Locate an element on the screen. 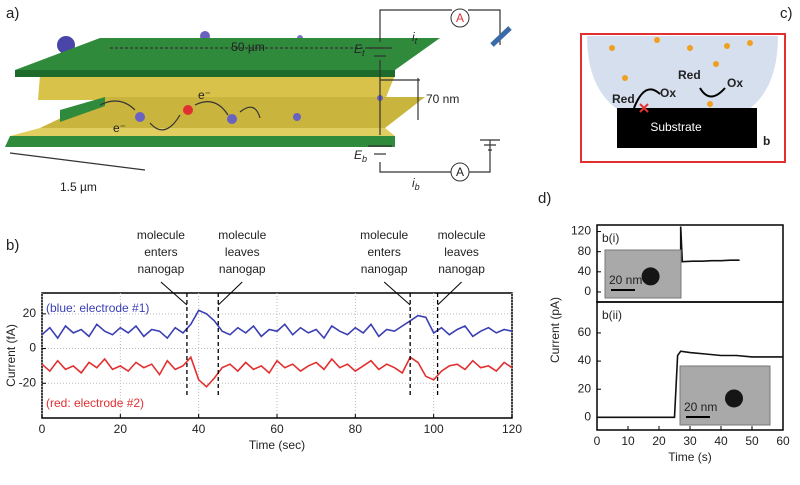  substrate-diagram: Substrate Red Ox Red Ox b is located at coordinates (683, 98).